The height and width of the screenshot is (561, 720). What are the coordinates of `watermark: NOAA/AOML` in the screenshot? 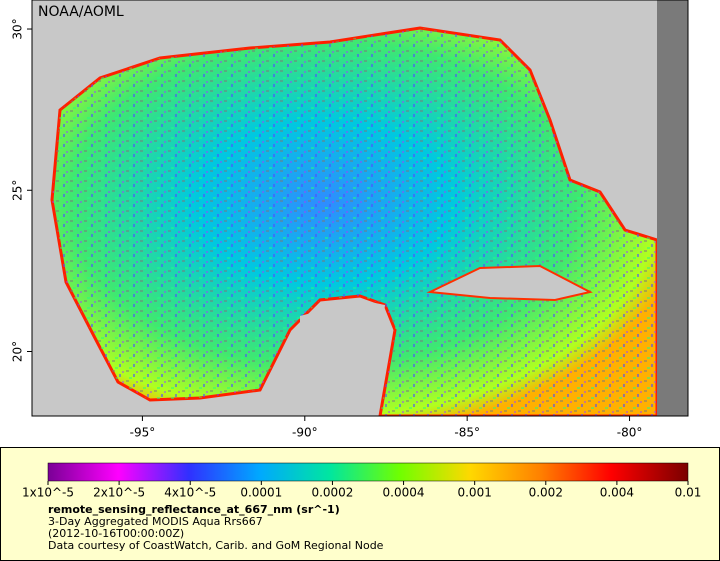 It's located at (81, 12).